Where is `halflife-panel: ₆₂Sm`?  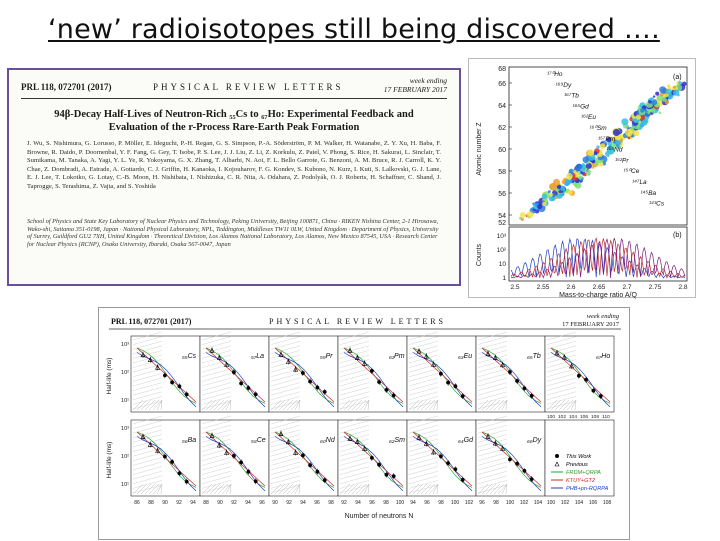
halflife-panel: ₆₂Sm is located at coordinates (372, 456).